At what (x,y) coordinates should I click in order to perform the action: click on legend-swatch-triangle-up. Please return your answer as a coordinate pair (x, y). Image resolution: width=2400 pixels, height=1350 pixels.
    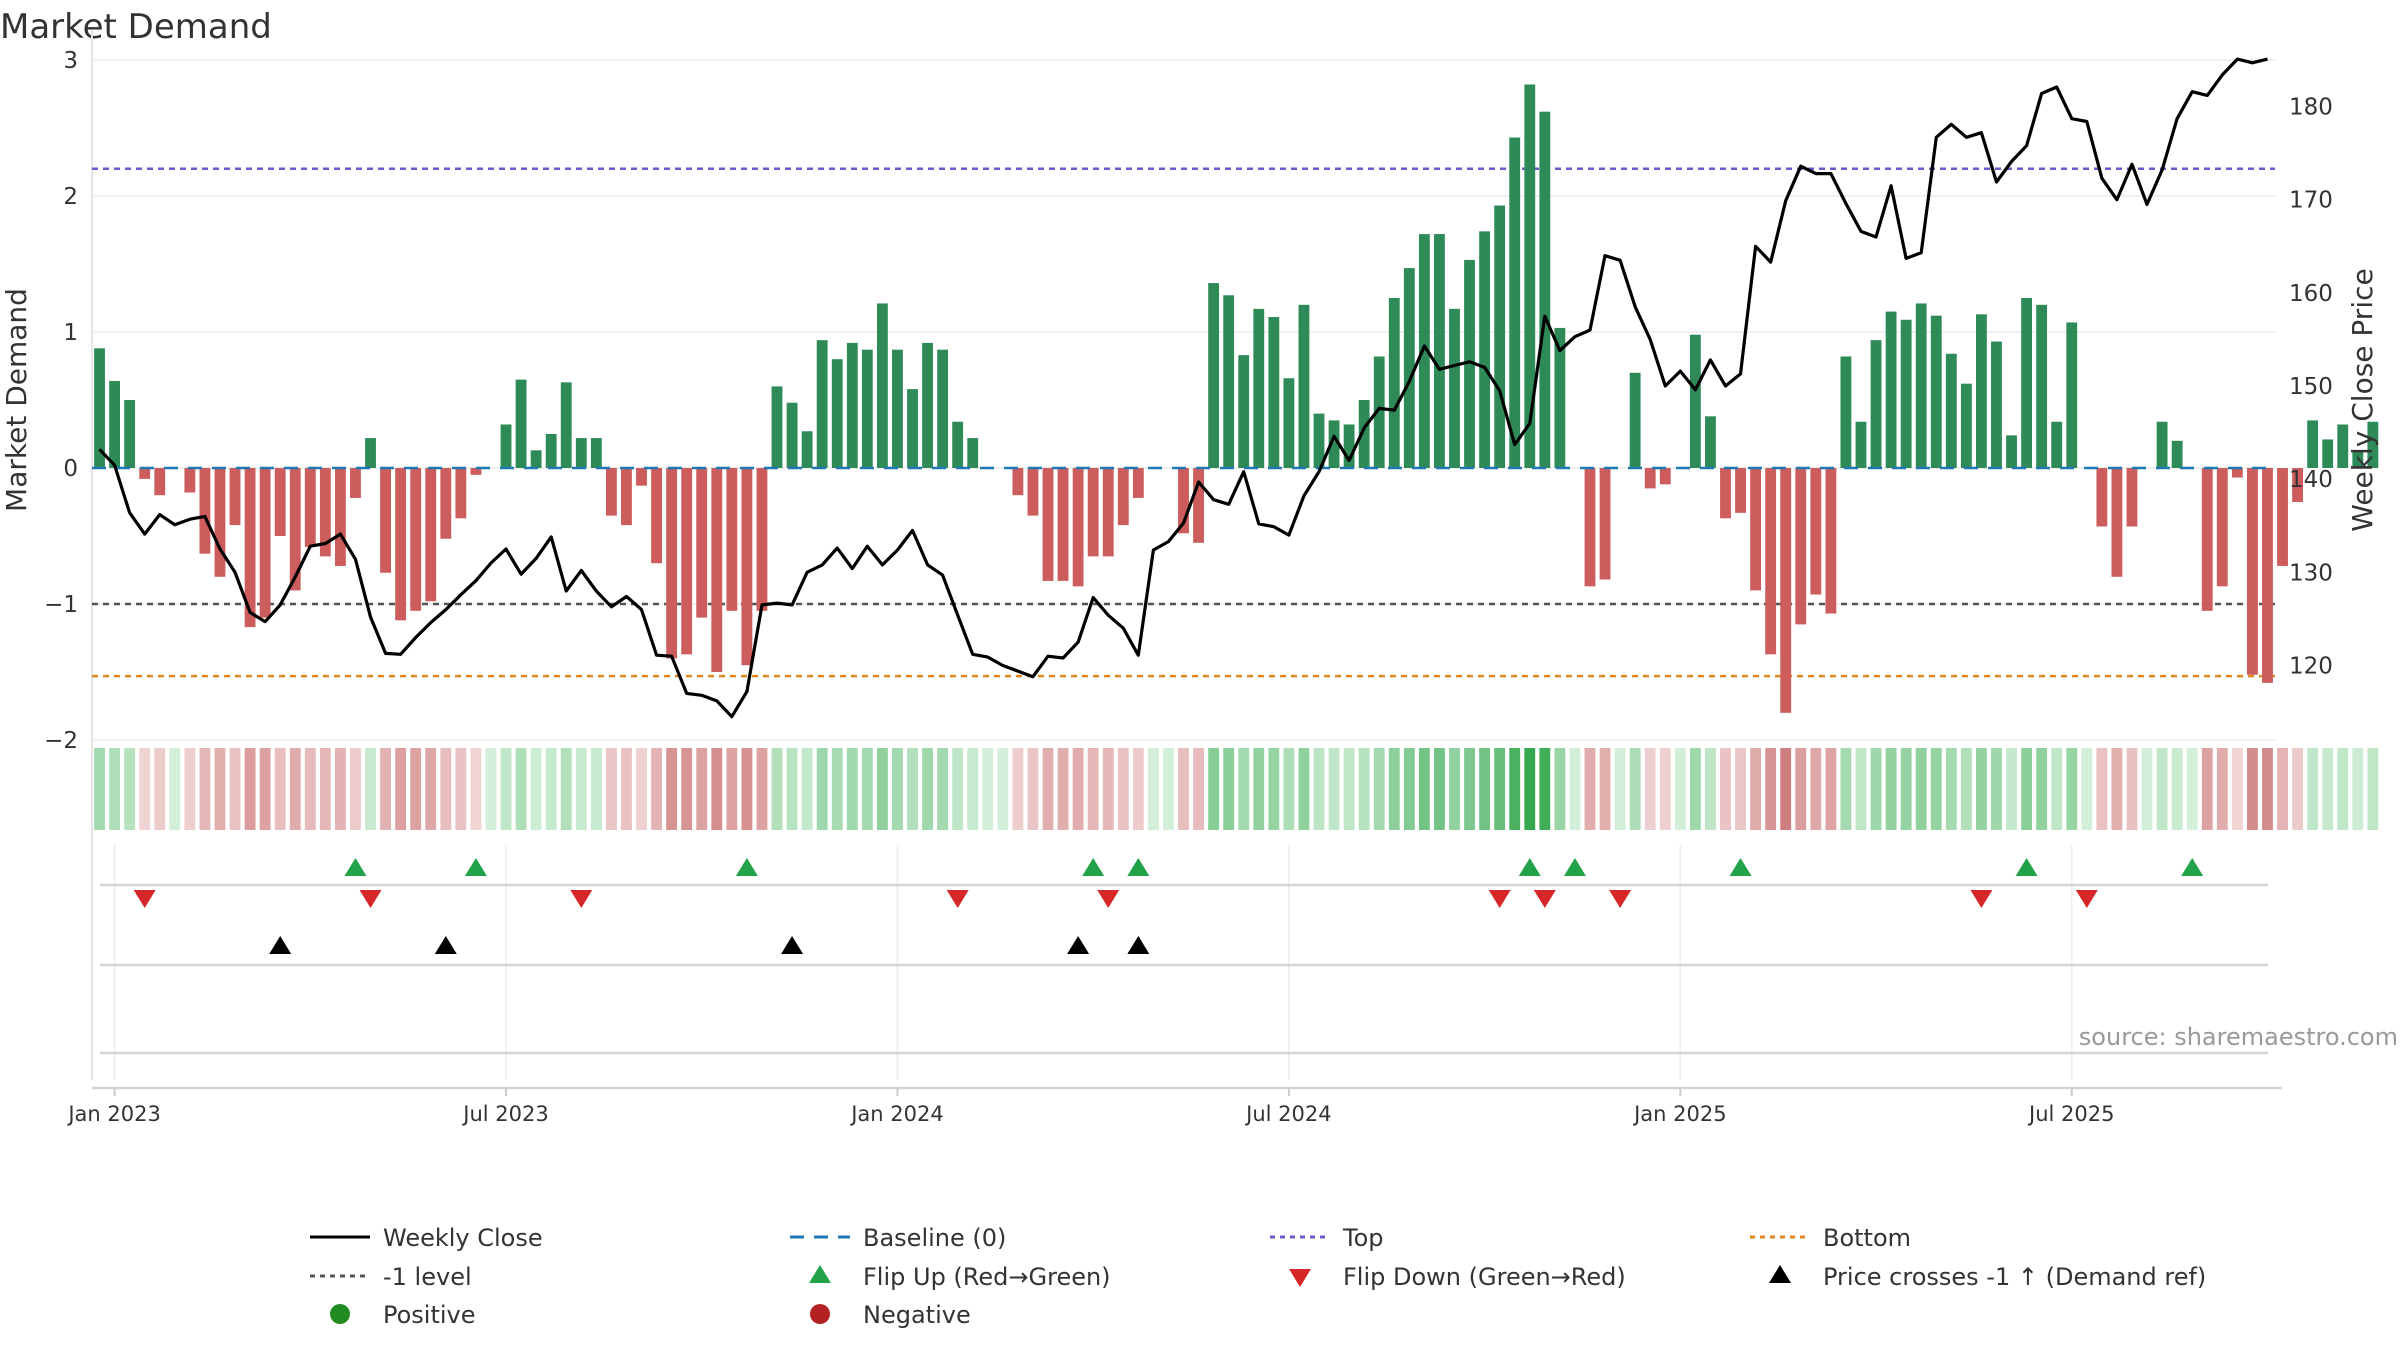
    Looking at the image, I should click on (1780, 1274).